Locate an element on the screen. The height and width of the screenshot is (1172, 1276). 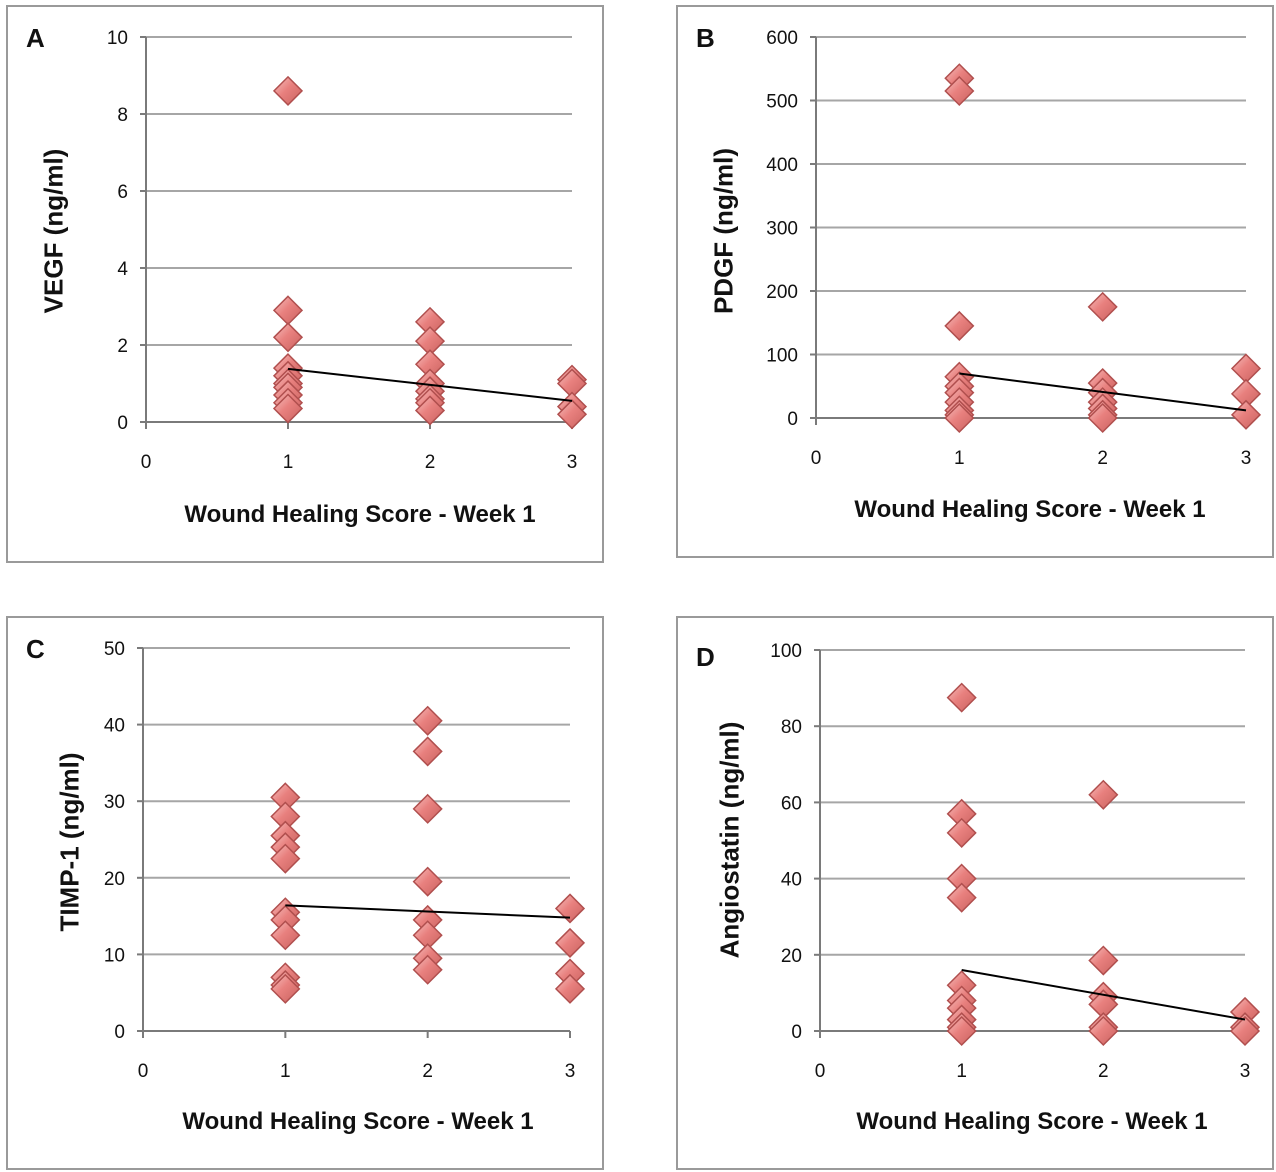
y-tick-label-b-5: 500 is located at coordinates (782, 102).